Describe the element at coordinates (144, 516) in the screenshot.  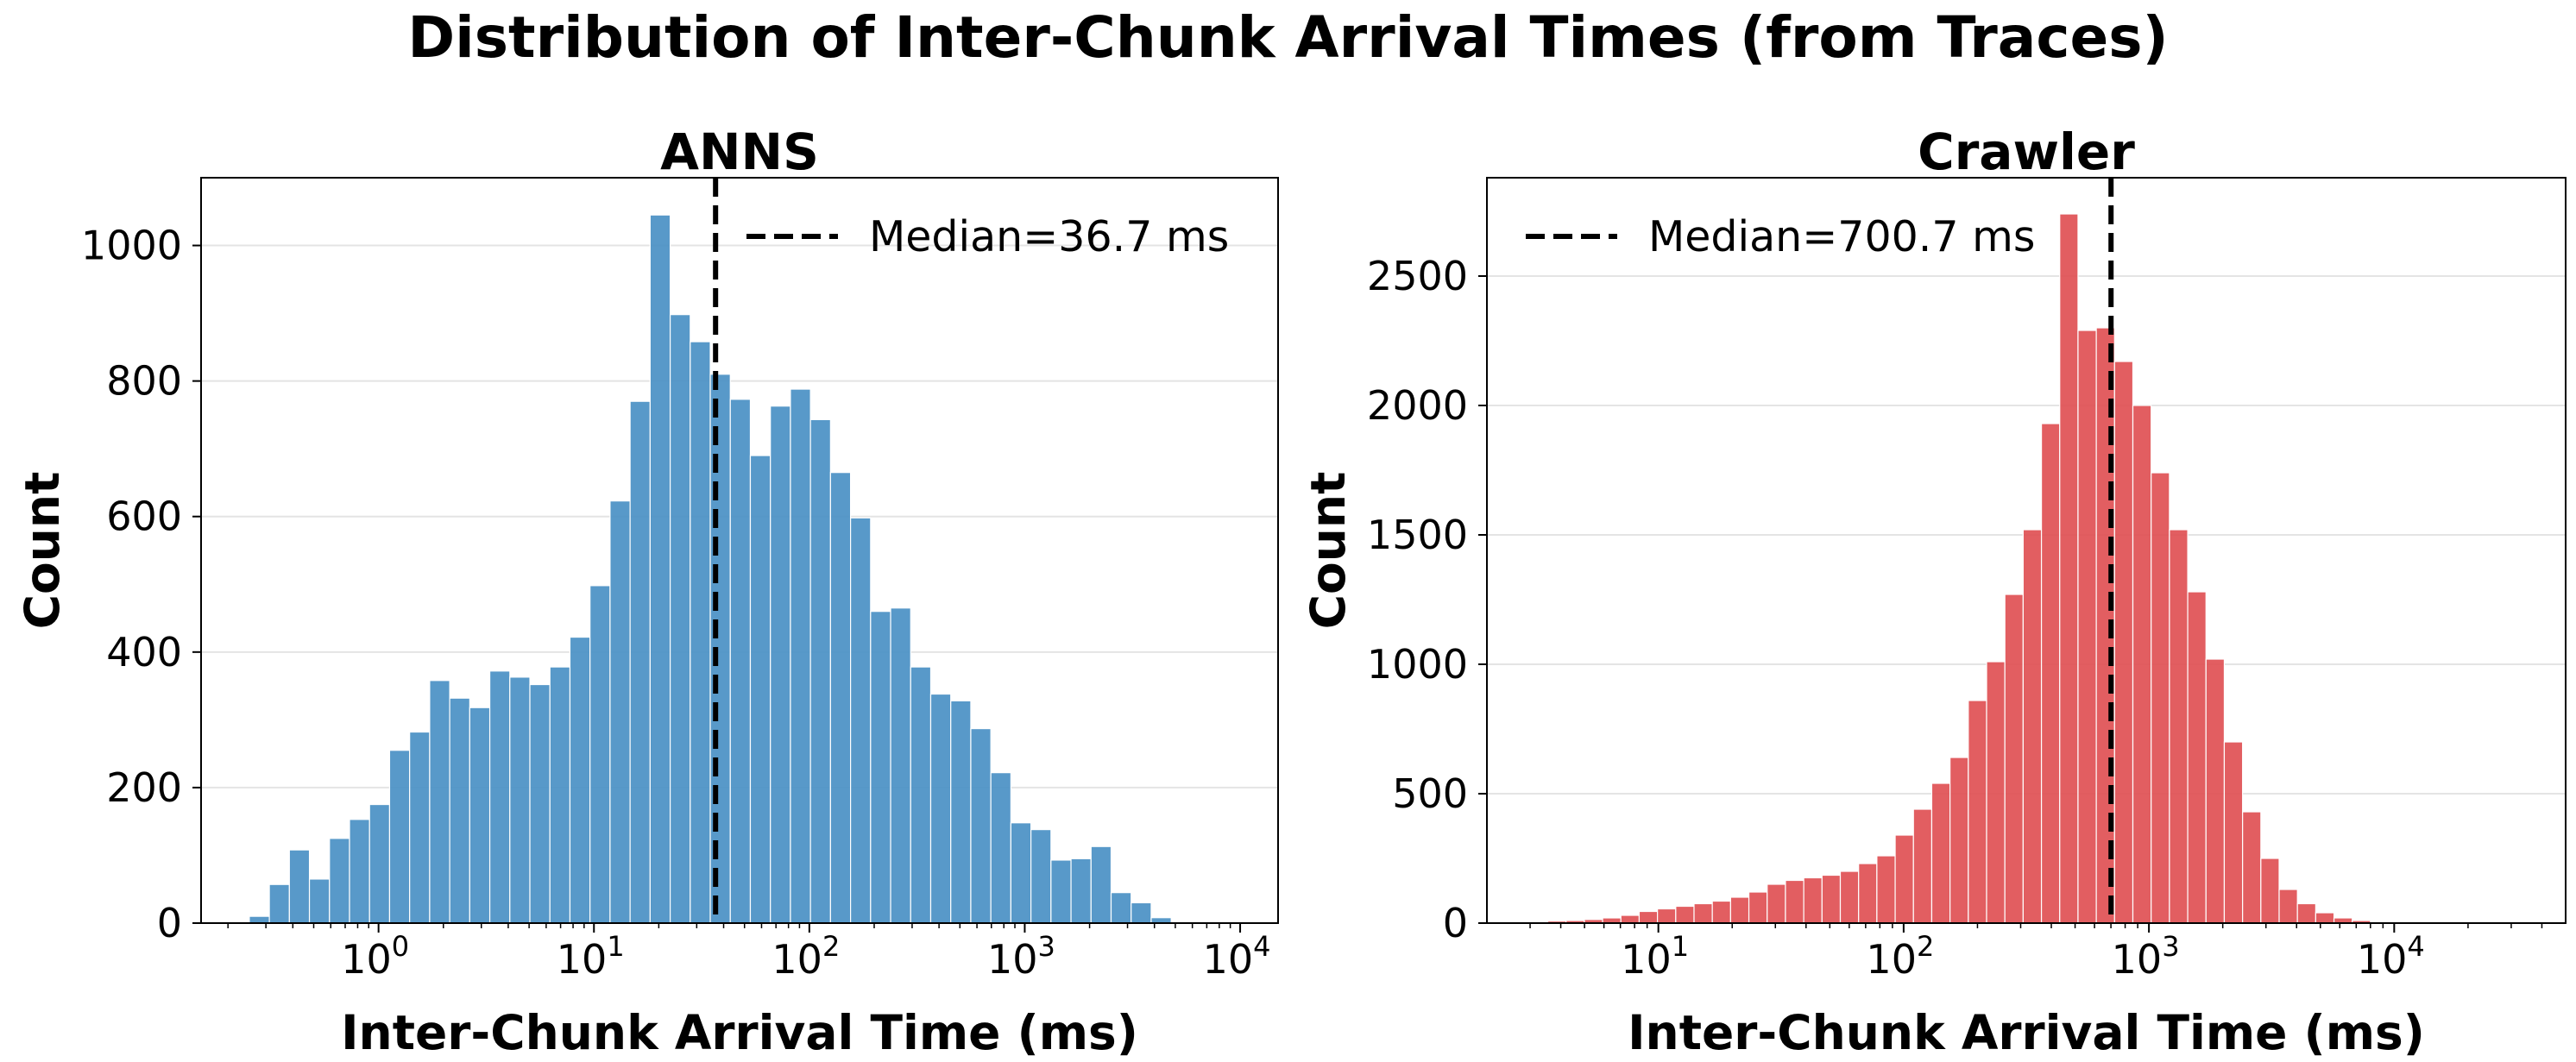
I see `y-tick-label: 600` at that location.